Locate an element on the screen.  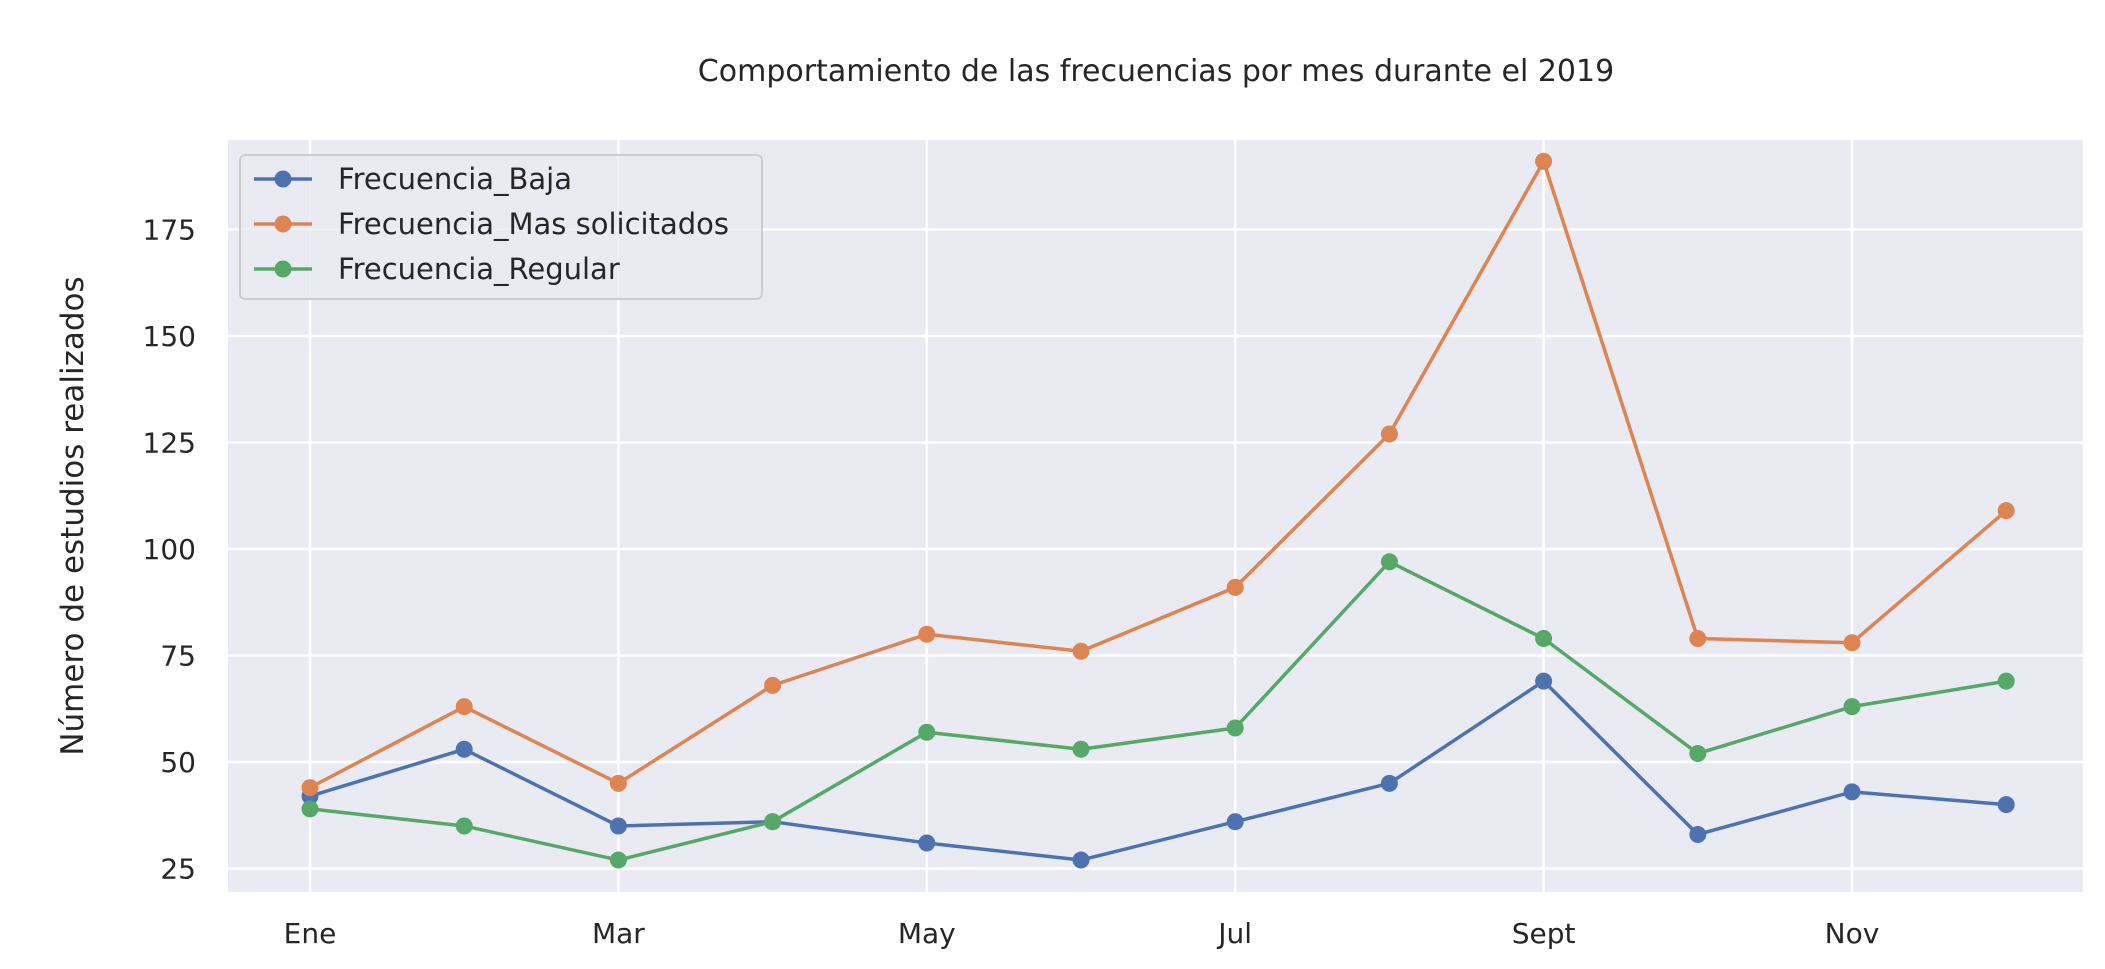
legend-item: Frecuencia_Regular is located at coordinates (437, 269).